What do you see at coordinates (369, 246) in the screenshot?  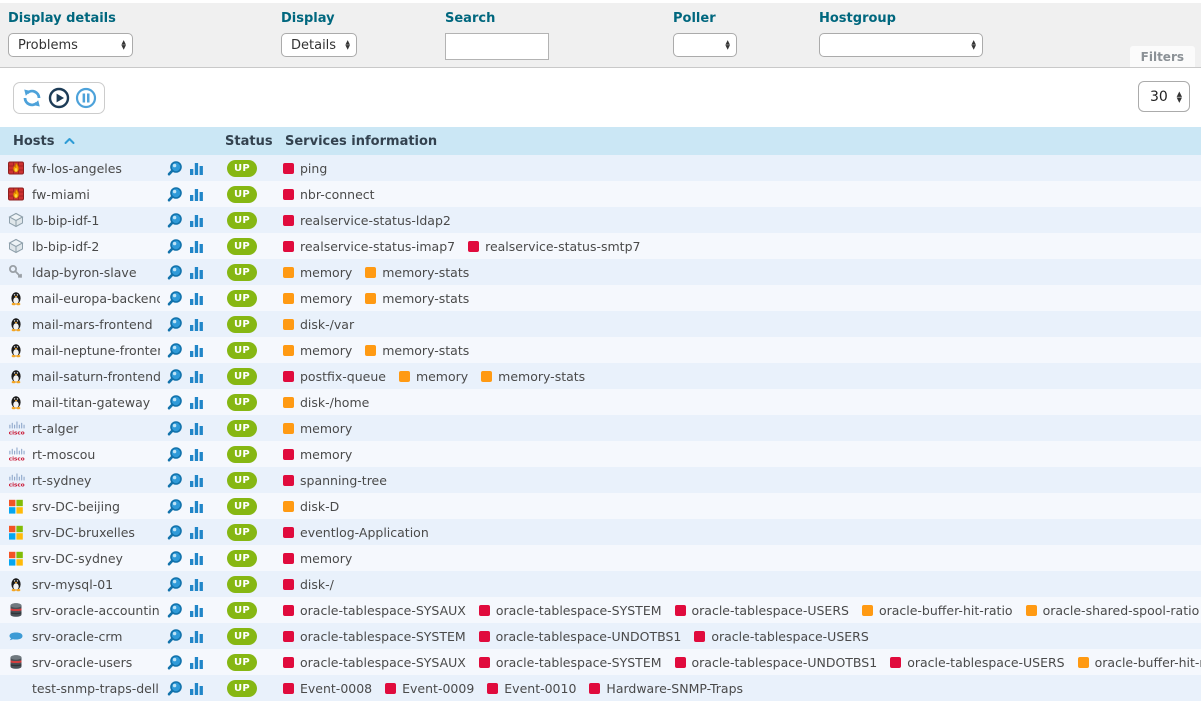 I see `service-chip: realservice-status-imap7` at bounding box center [369, 246].